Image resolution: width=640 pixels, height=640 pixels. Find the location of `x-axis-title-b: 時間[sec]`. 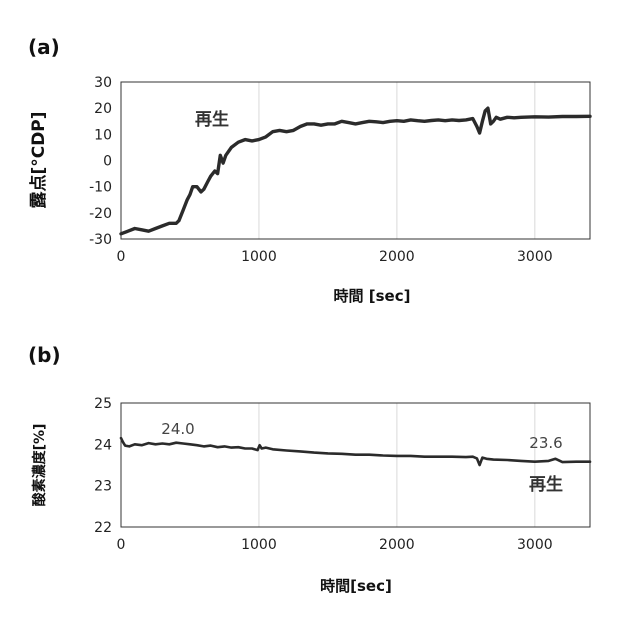

x-axis-title-b: 時間[sec] is located at coordinates (356, 586).